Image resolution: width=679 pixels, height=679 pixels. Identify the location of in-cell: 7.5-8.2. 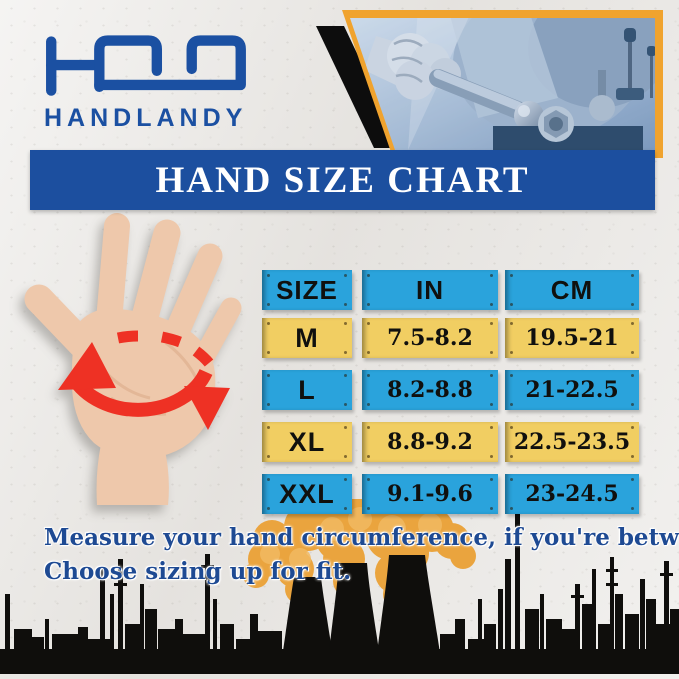
(430, 338).